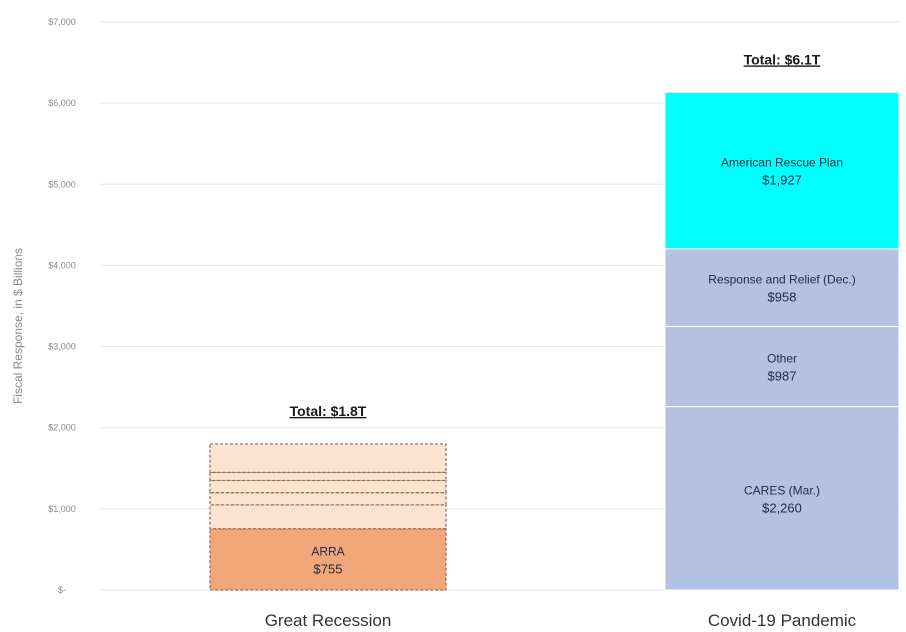 Image resolution: width=906 pixels, height=632 pixels. Describe the element at coordinates (782, 180) in the screenshot. I see `segment-value-label: $1,927` at that location.